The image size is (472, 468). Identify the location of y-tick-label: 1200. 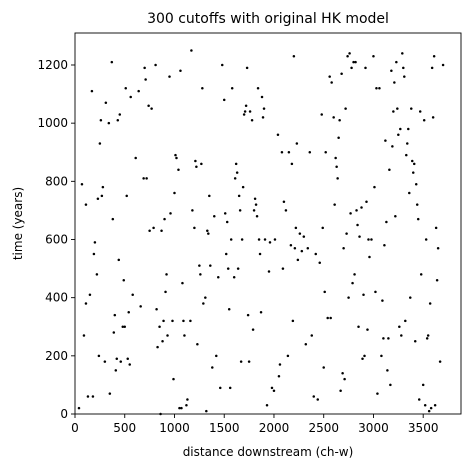
(52, 65).